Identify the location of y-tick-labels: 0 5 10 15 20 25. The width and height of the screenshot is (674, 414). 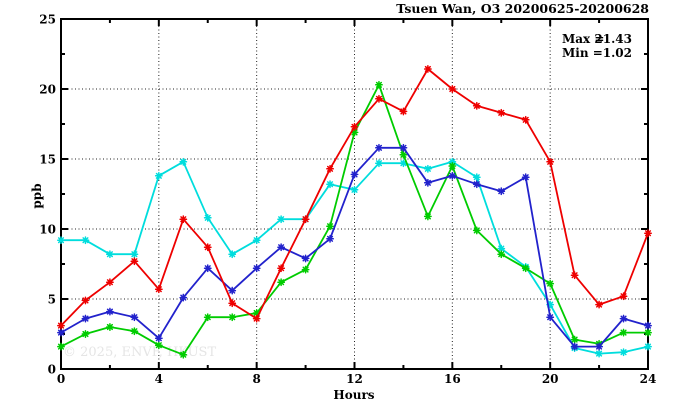
(47, 195).